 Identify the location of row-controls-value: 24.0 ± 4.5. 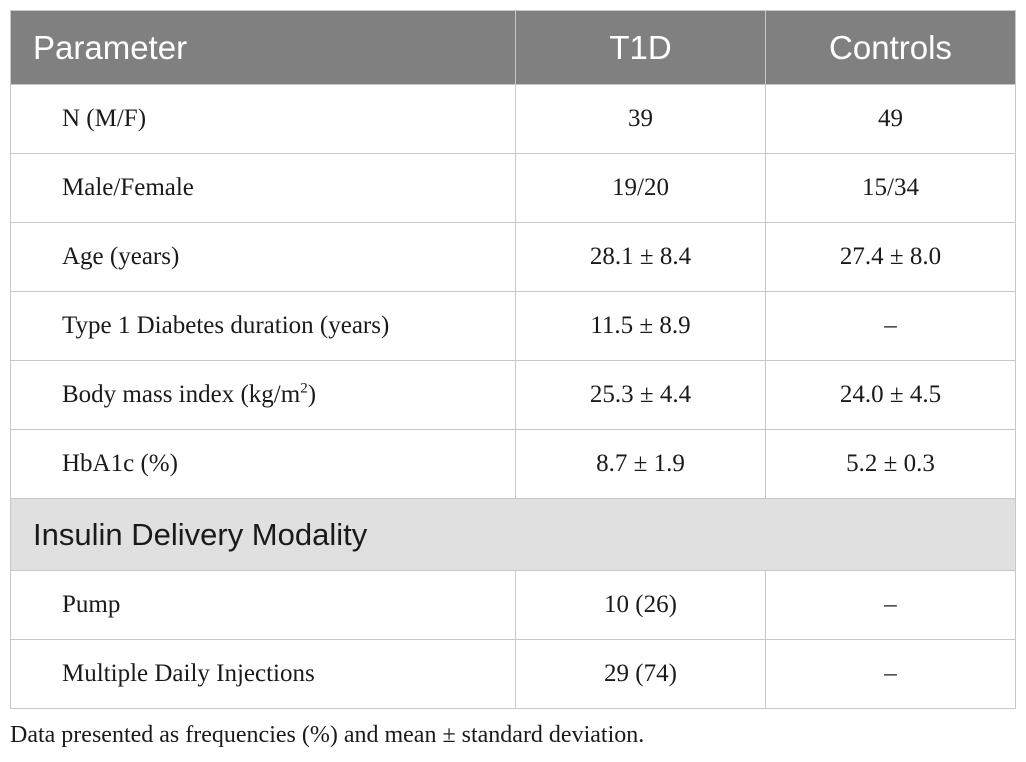
(890, 395).